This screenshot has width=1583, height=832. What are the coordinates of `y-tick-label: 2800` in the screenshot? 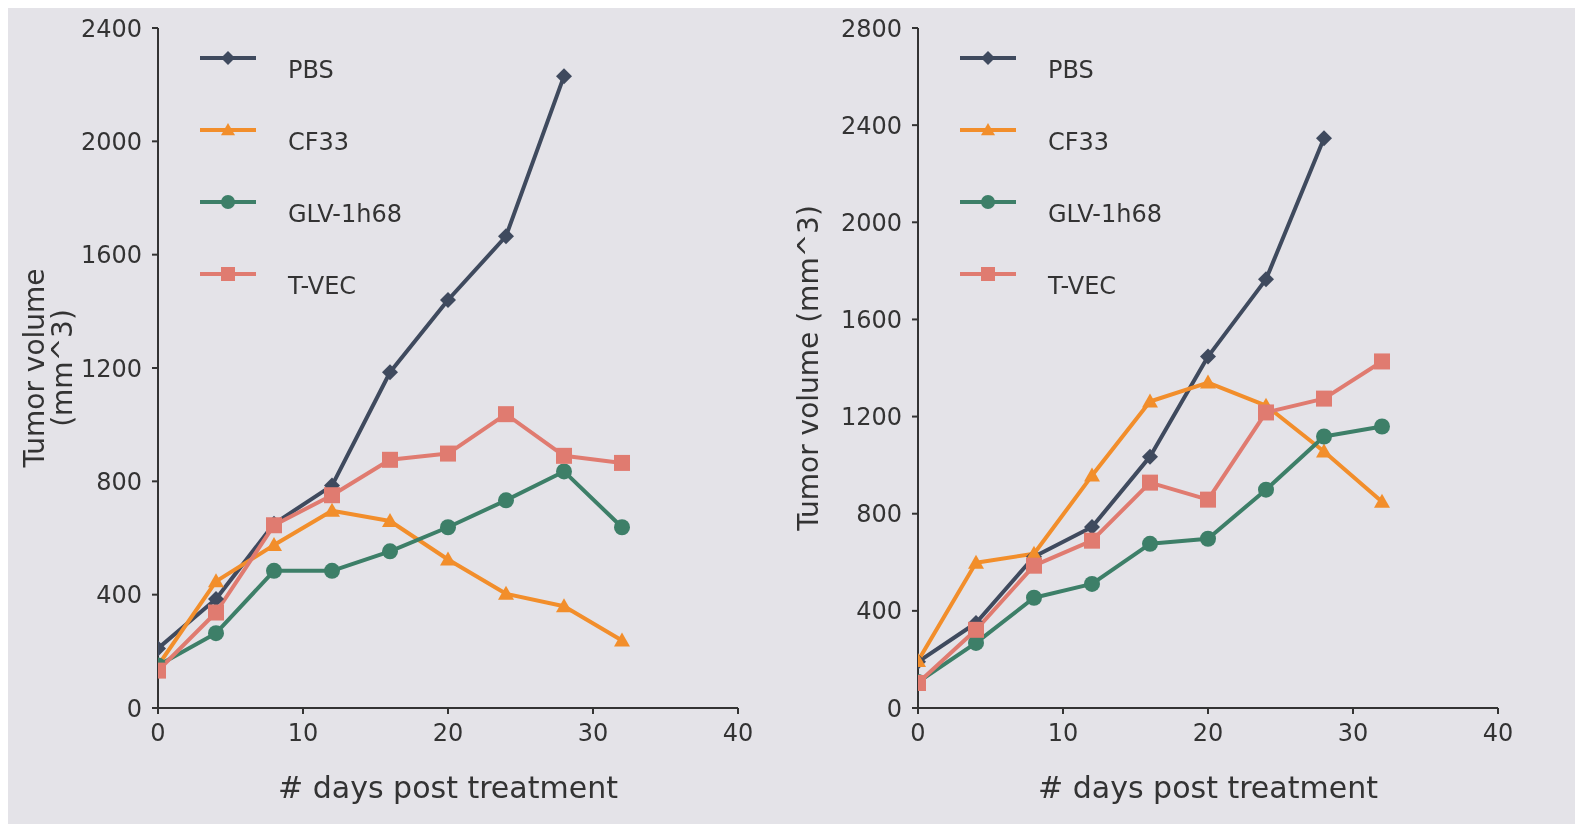 It's located at (871, 28).